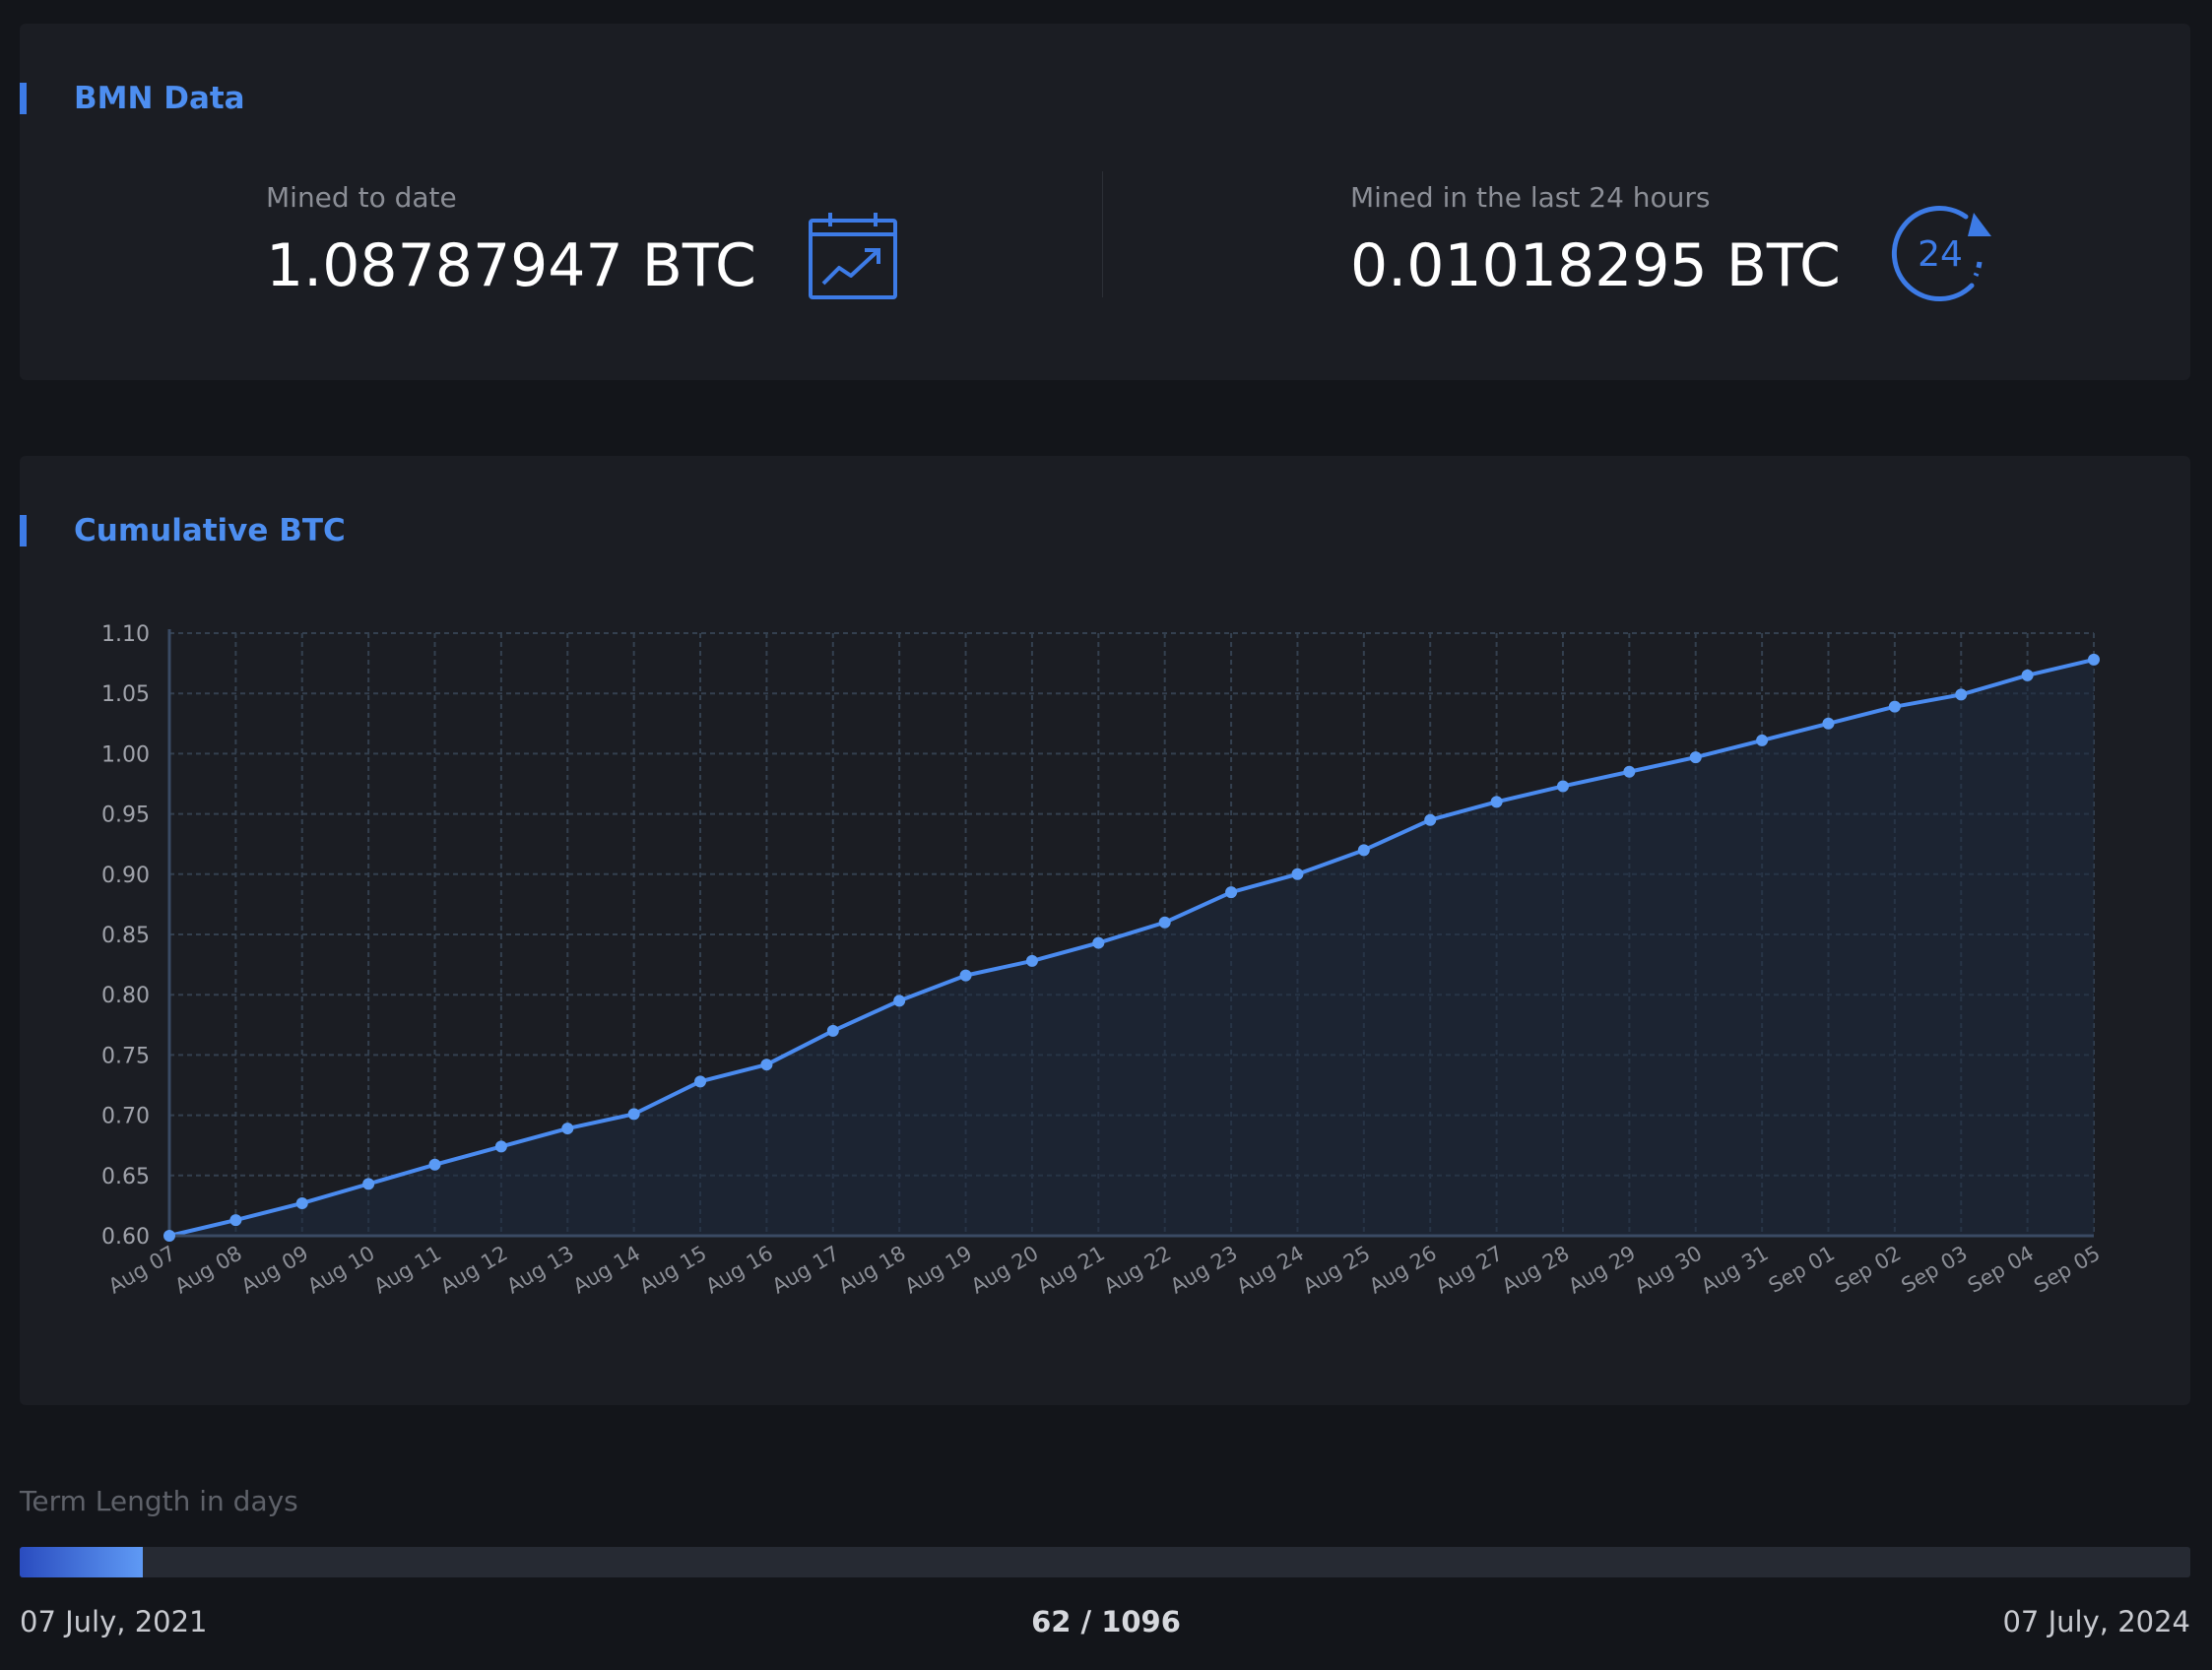 This screenshot has height=1670, width=2212. I want to click on x-tick-label: Aug 30, so click(1668, 1270).